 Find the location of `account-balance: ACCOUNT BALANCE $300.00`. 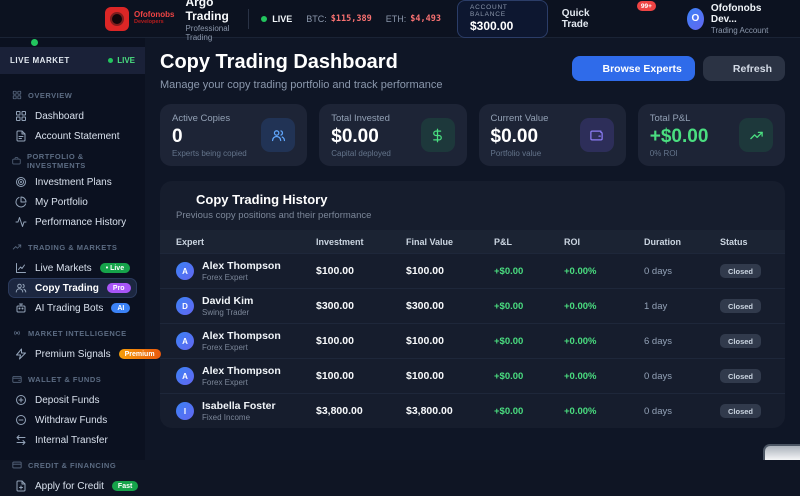

account-balance: ACCOUNT BALANCE $300.00 is located at coordinates (502, 19).